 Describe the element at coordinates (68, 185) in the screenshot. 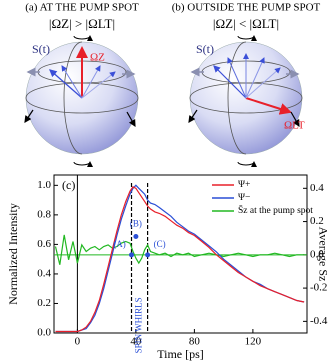

I see `chart-title: (c)` at that location.